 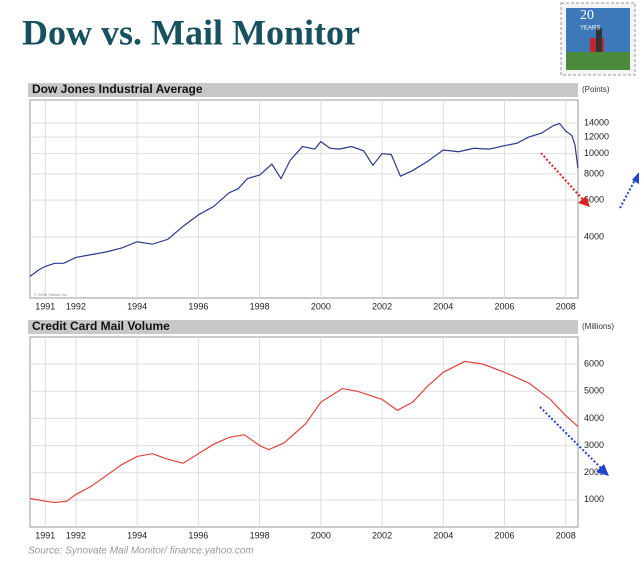 What do you see at coordinates (594, 499) in the screenshot?
I see `y-tick-label: 1000` at bounding box center [594, 499].